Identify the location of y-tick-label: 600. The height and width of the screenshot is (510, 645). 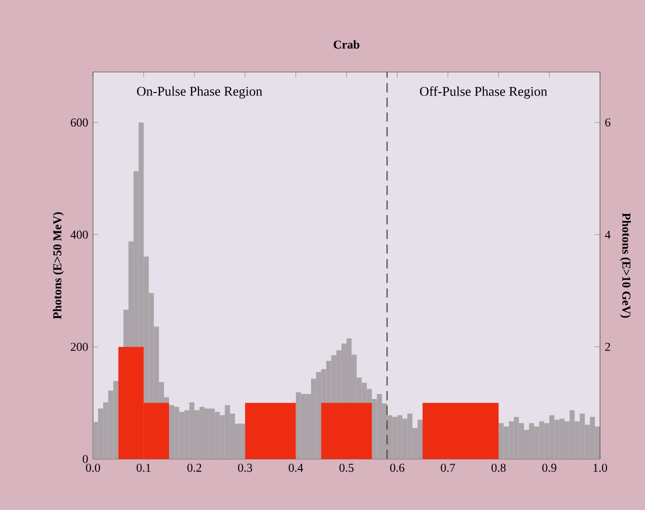
(79, 122).